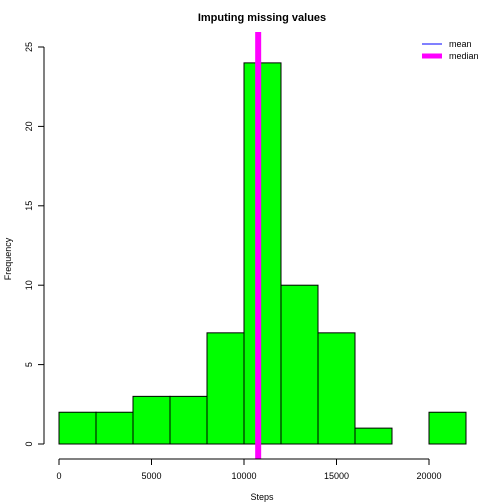 This screenshot has height=504, width=504. Describe the element at coordinates (450, 50) in the screenshot. I see `legend: mean median` at that location.